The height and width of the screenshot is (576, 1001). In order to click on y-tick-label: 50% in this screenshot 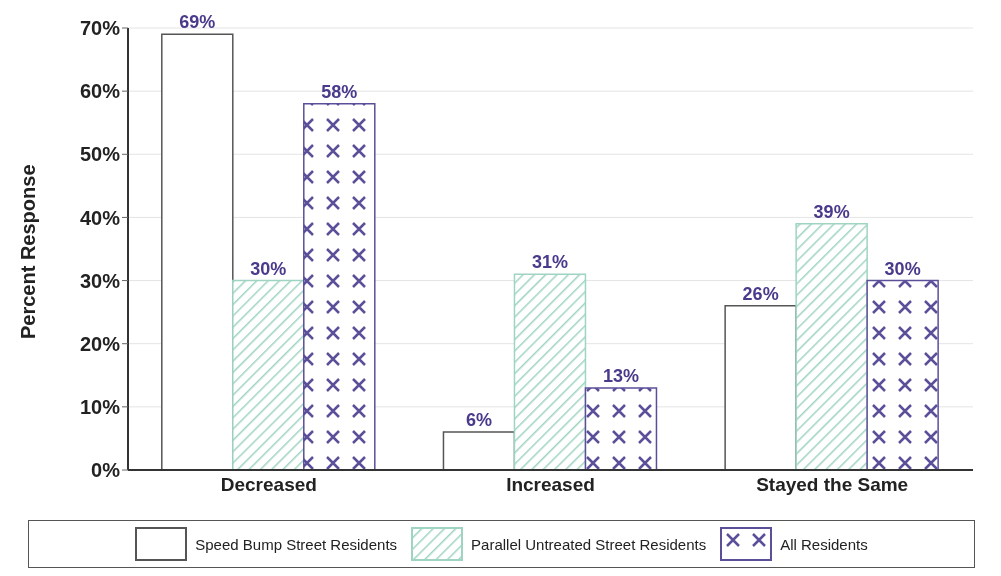, I will do `click(100, 154)`.